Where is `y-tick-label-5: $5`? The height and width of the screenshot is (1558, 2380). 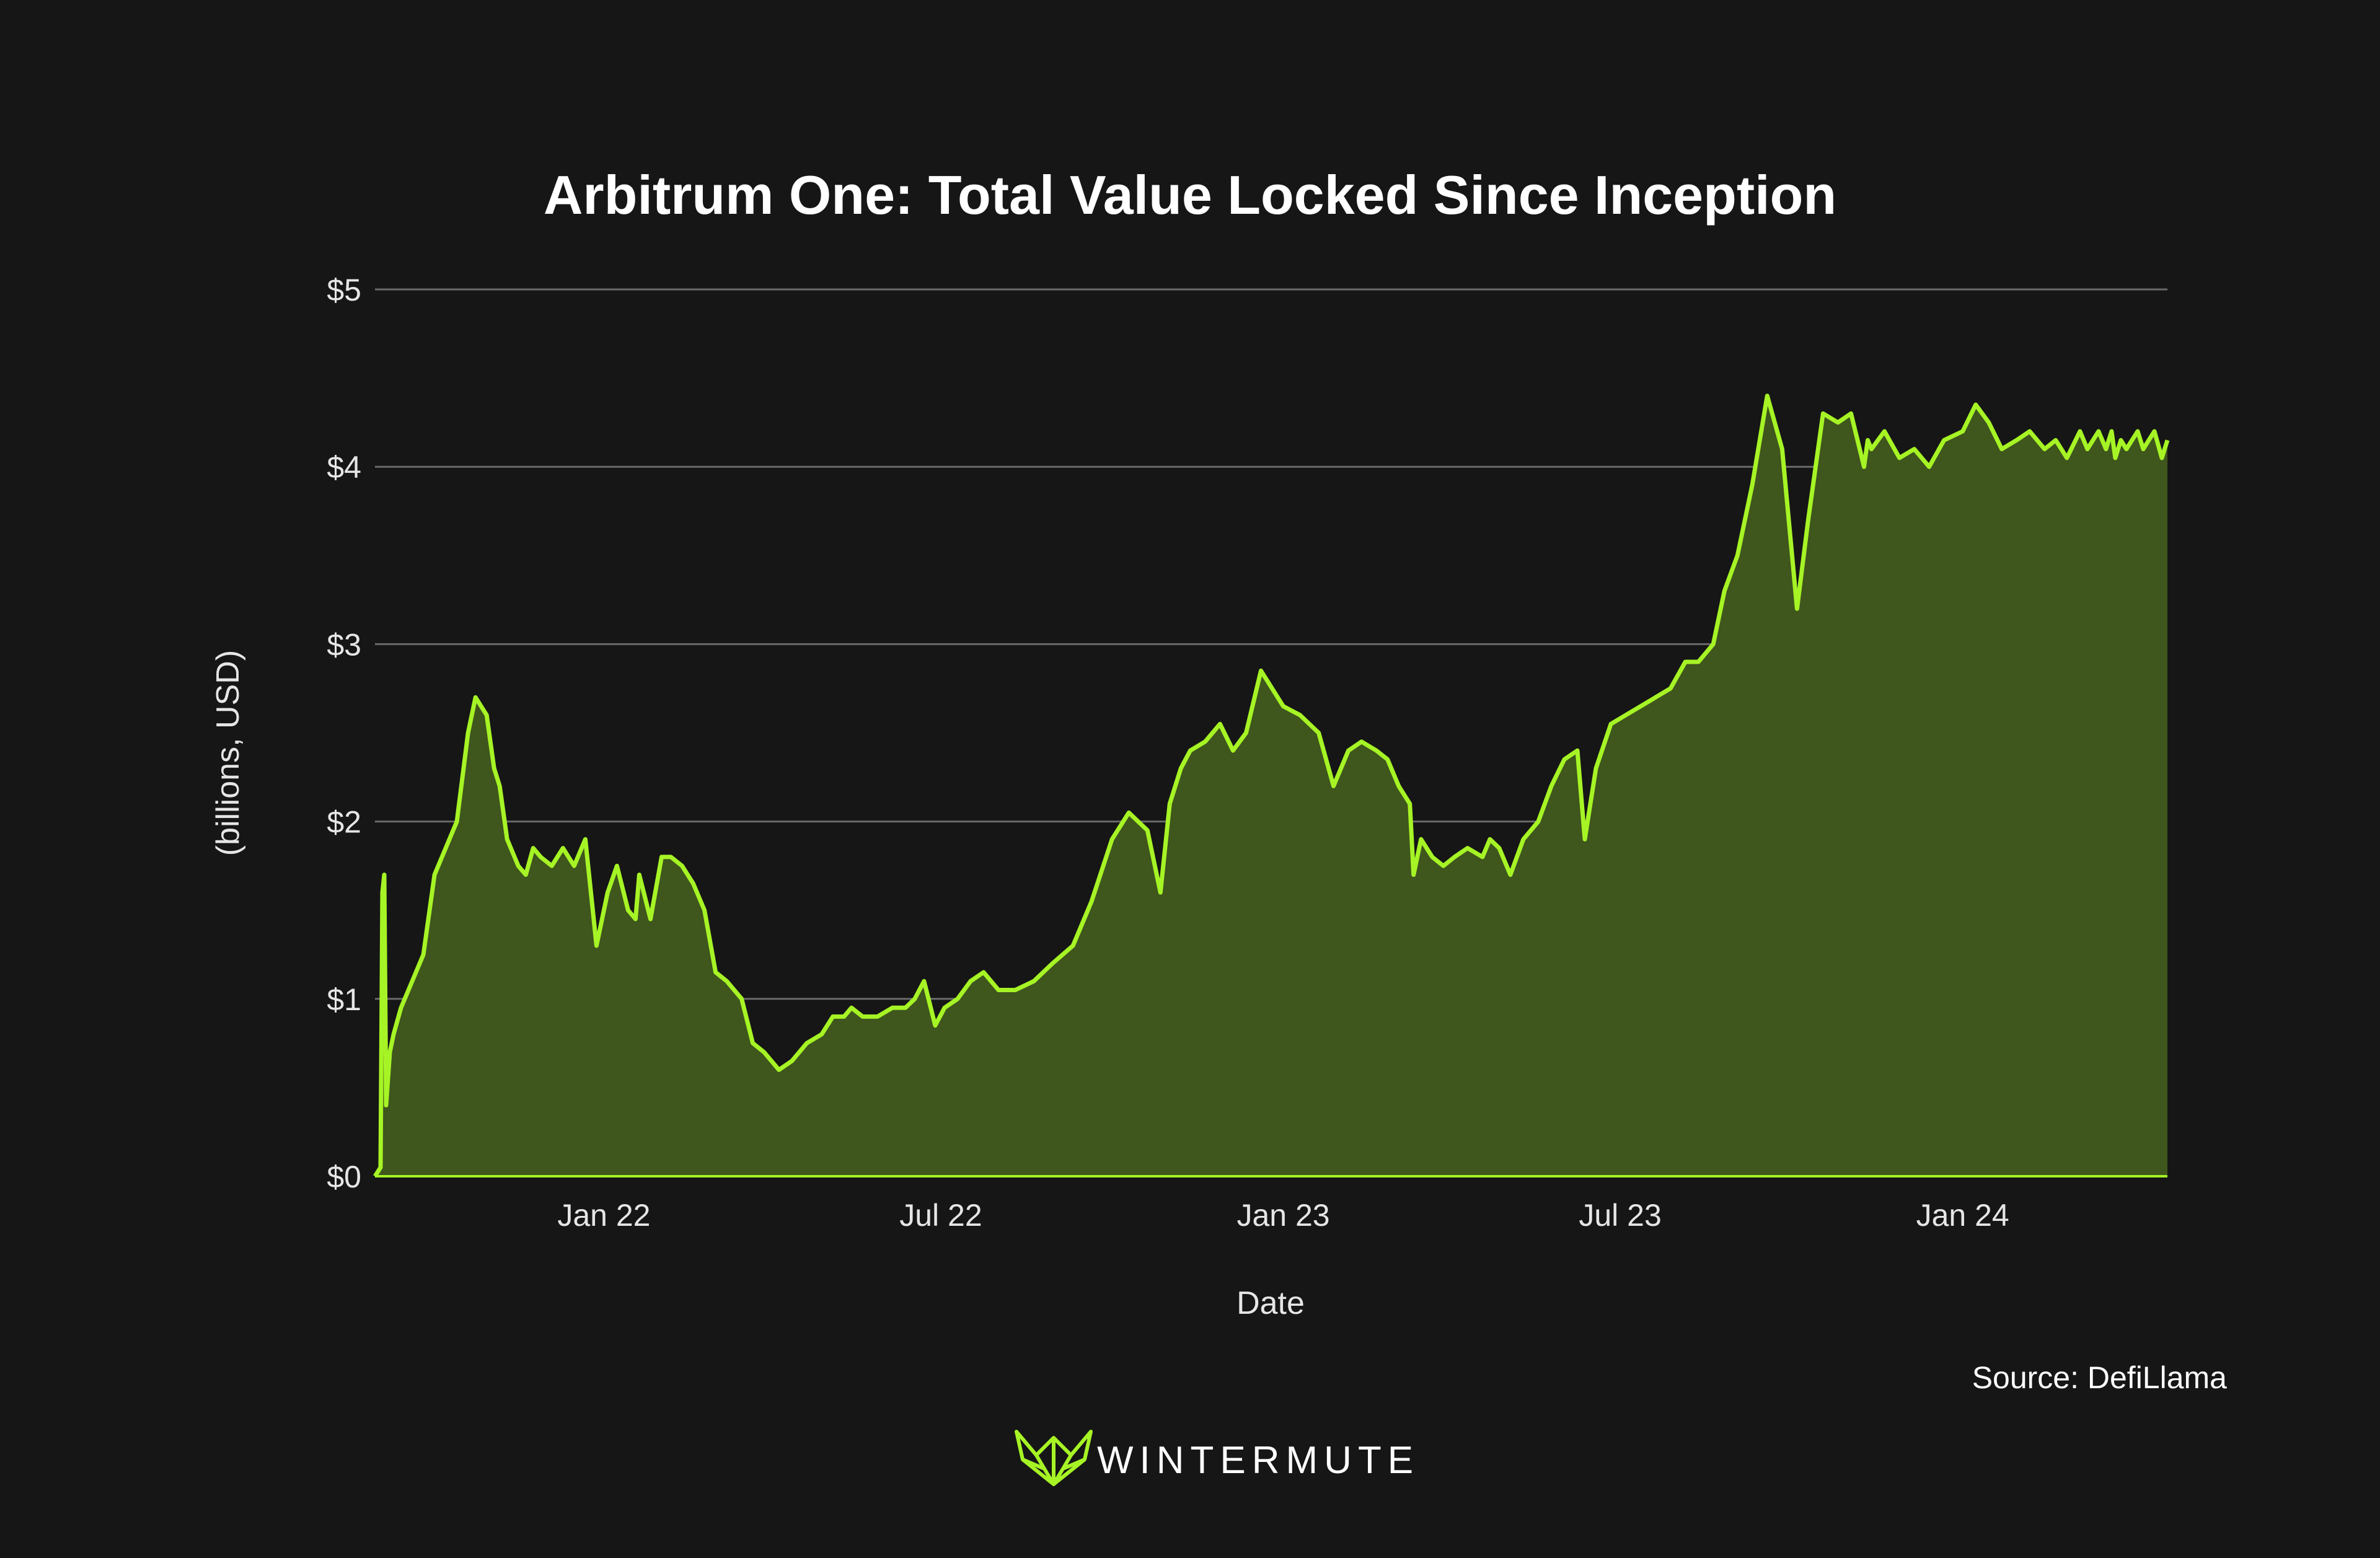
y-tick-label-5: $5 is located at coordinates (344, 290).